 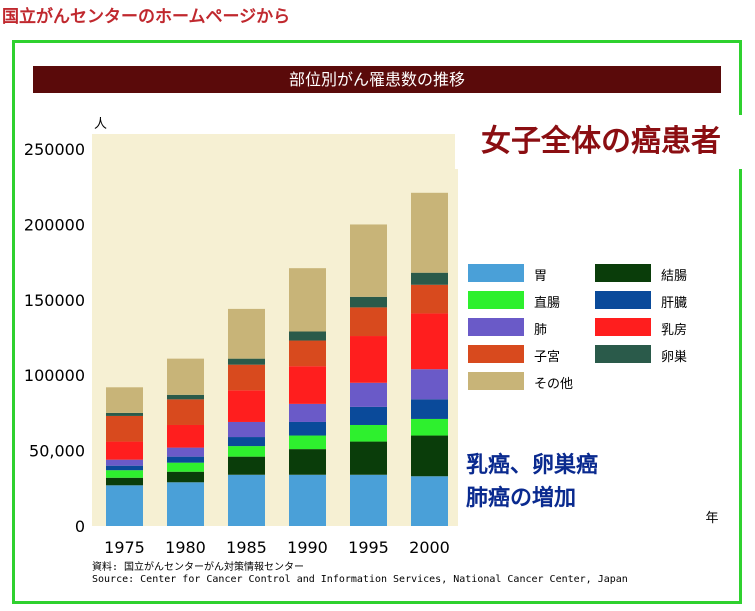 What do you see at coordinates (541, 330) in the screenshot?
I see `legend-label: 肺` at bounding box center [541, 330].